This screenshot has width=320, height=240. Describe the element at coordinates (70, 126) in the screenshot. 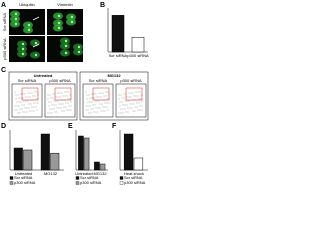

I see `panel-label: E` at that location.